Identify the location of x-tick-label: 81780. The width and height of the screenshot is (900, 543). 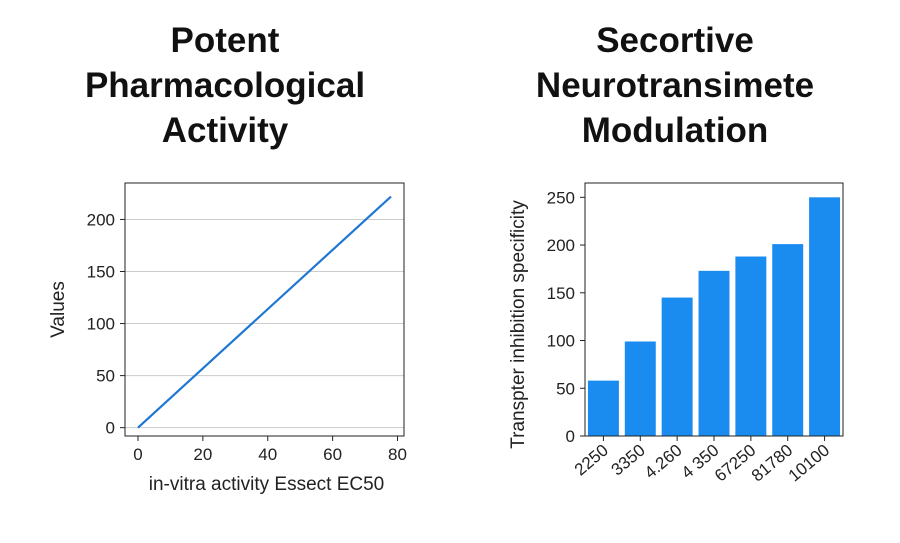
(772, 463).